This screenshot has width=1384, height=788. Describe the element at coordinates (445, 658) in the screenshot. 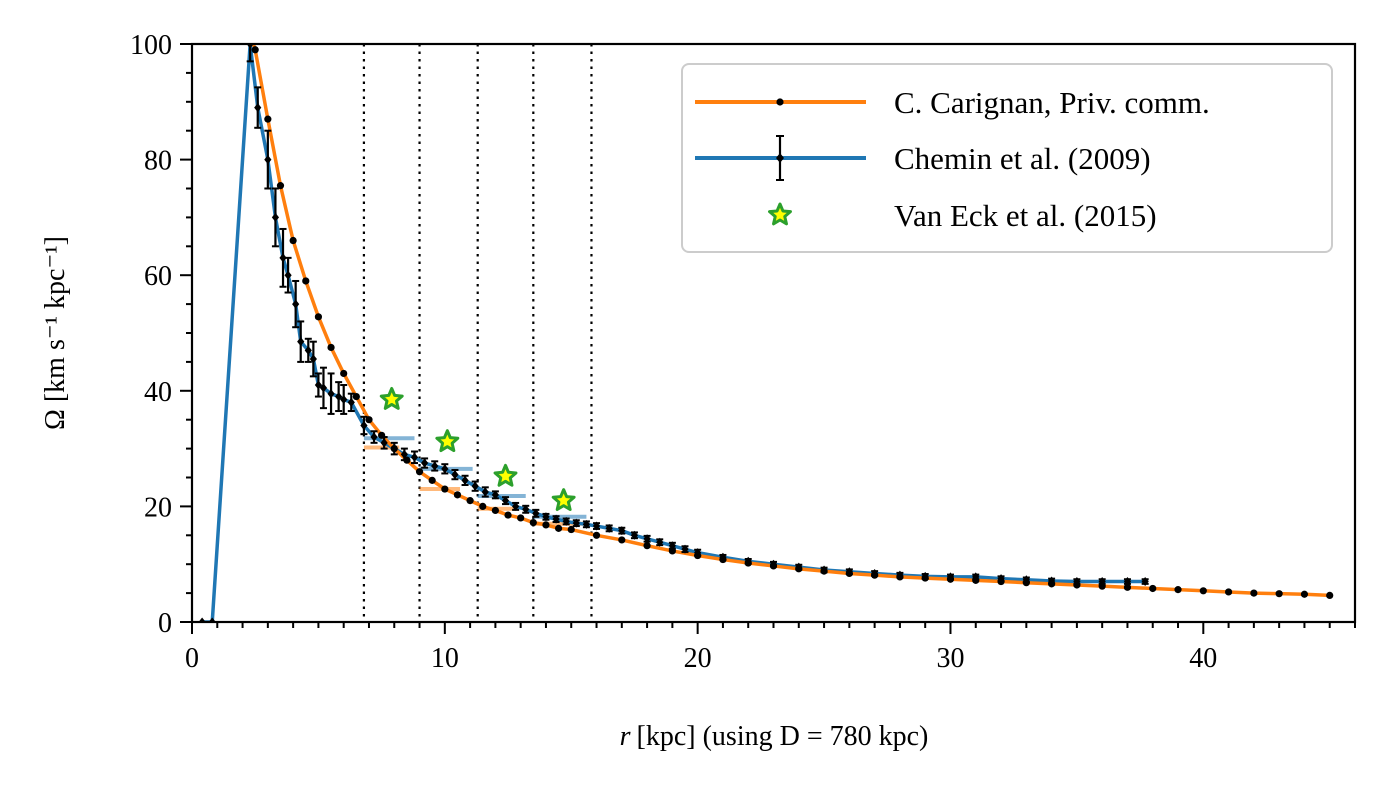

I see `x-tick-label-1: 10` at that location.